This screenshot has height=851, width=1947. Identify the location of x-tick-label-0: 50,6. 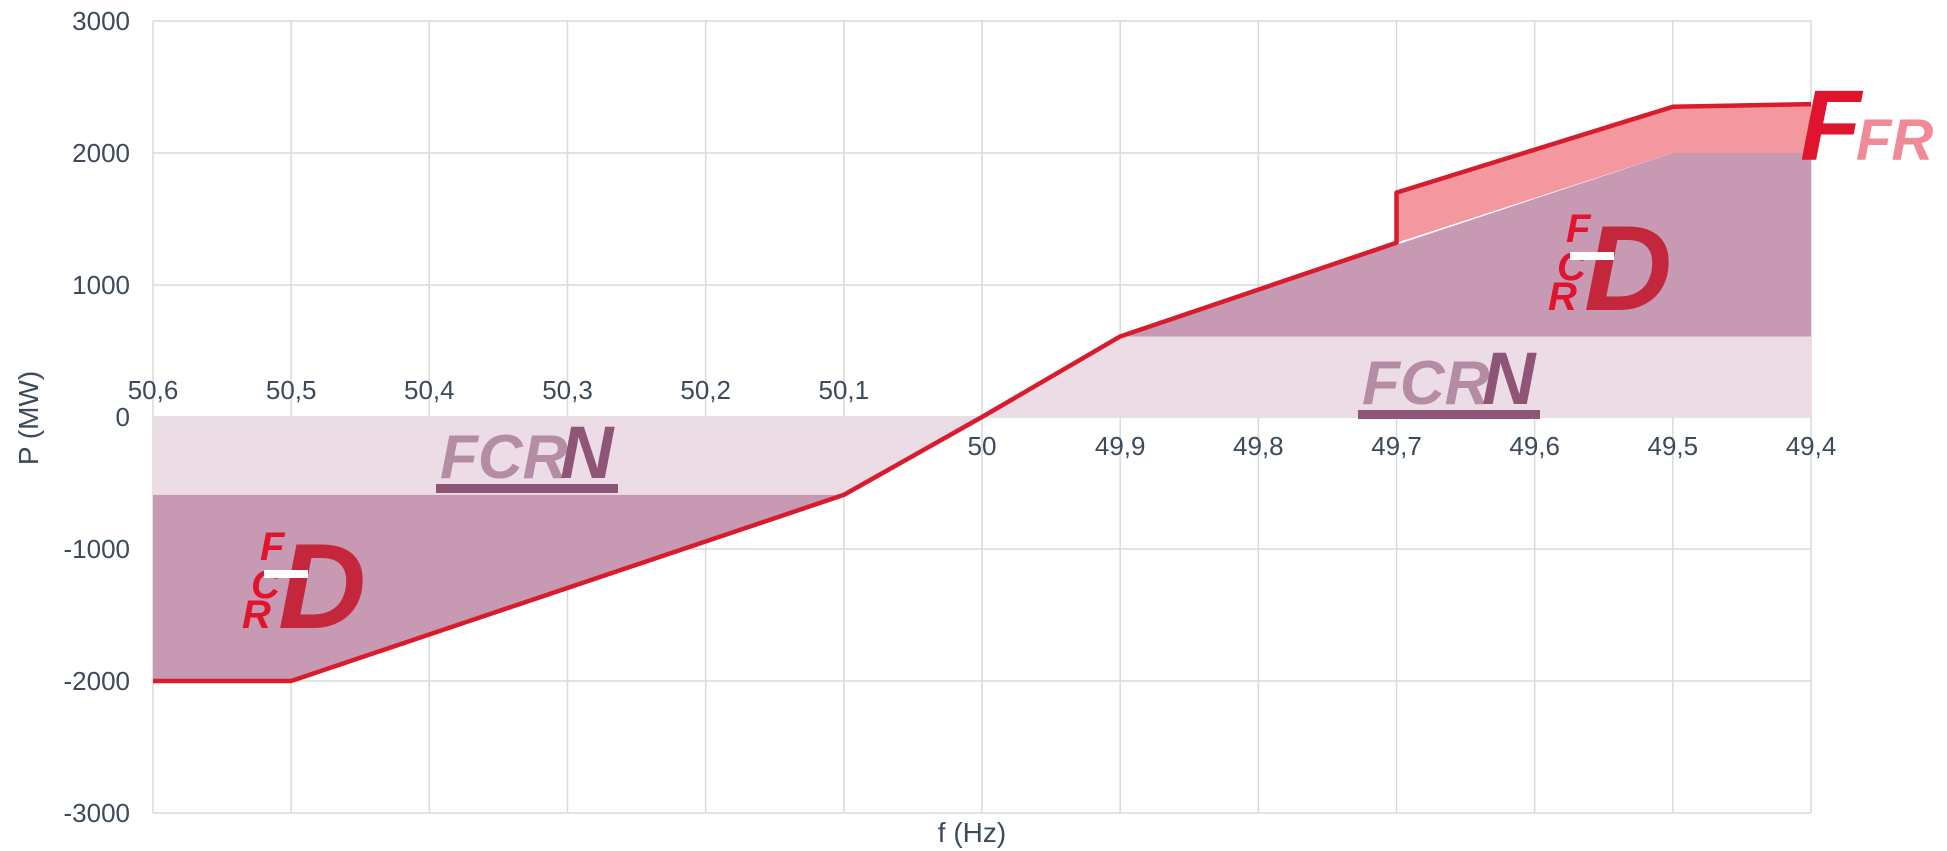
(153, 390).